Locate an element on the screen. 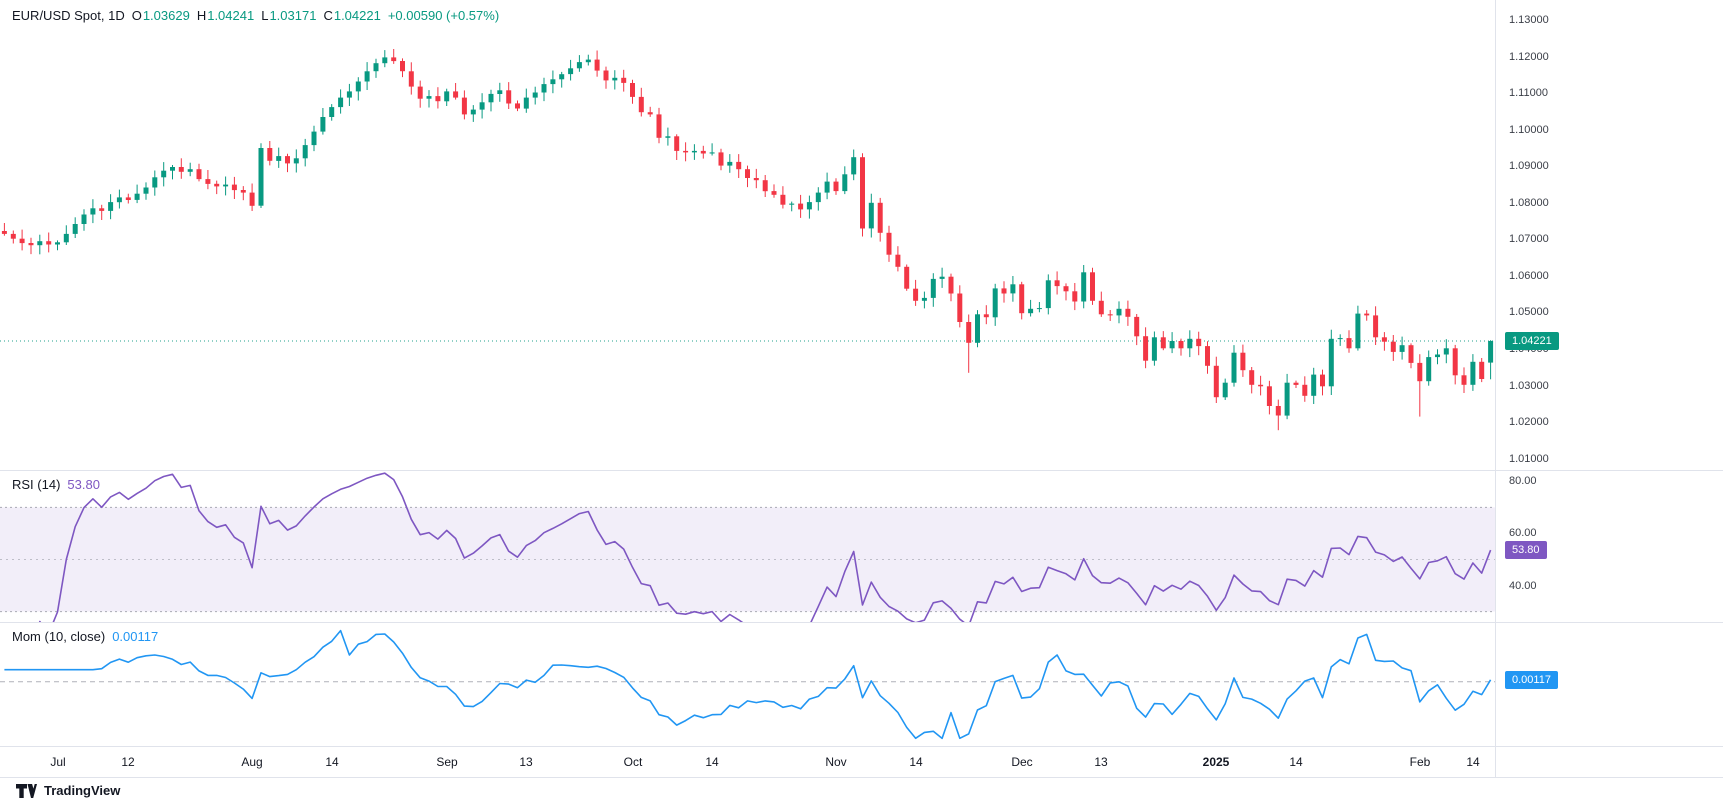 Image resolution: width=1723 pixels, height=803 pixels. rsi-legend: RSI (14) 53.80 is located at coordinates (56, 484).